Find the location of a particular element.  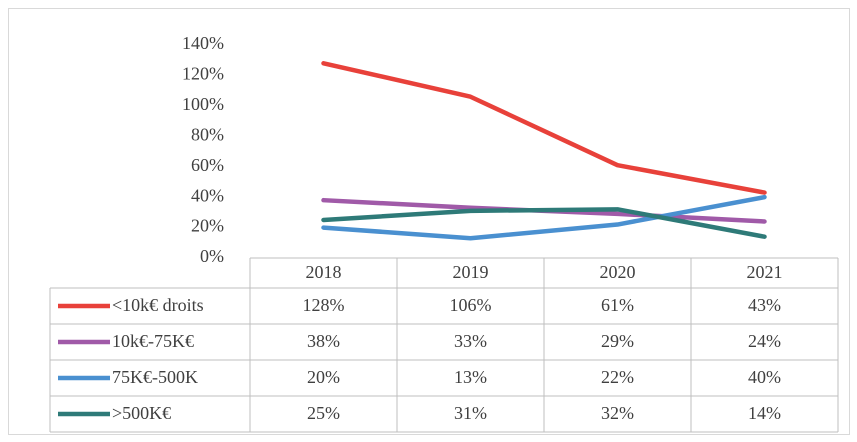

y-tick-label: 40% is located at coordinates (207, 195).